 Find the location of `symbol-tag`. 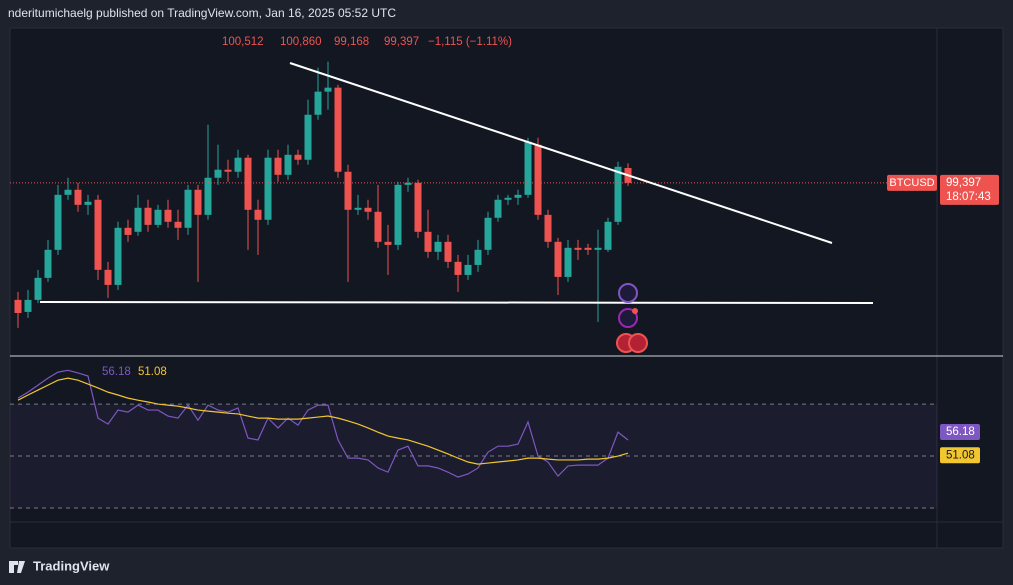

symbol-tag is located at coordinates (912, 182).